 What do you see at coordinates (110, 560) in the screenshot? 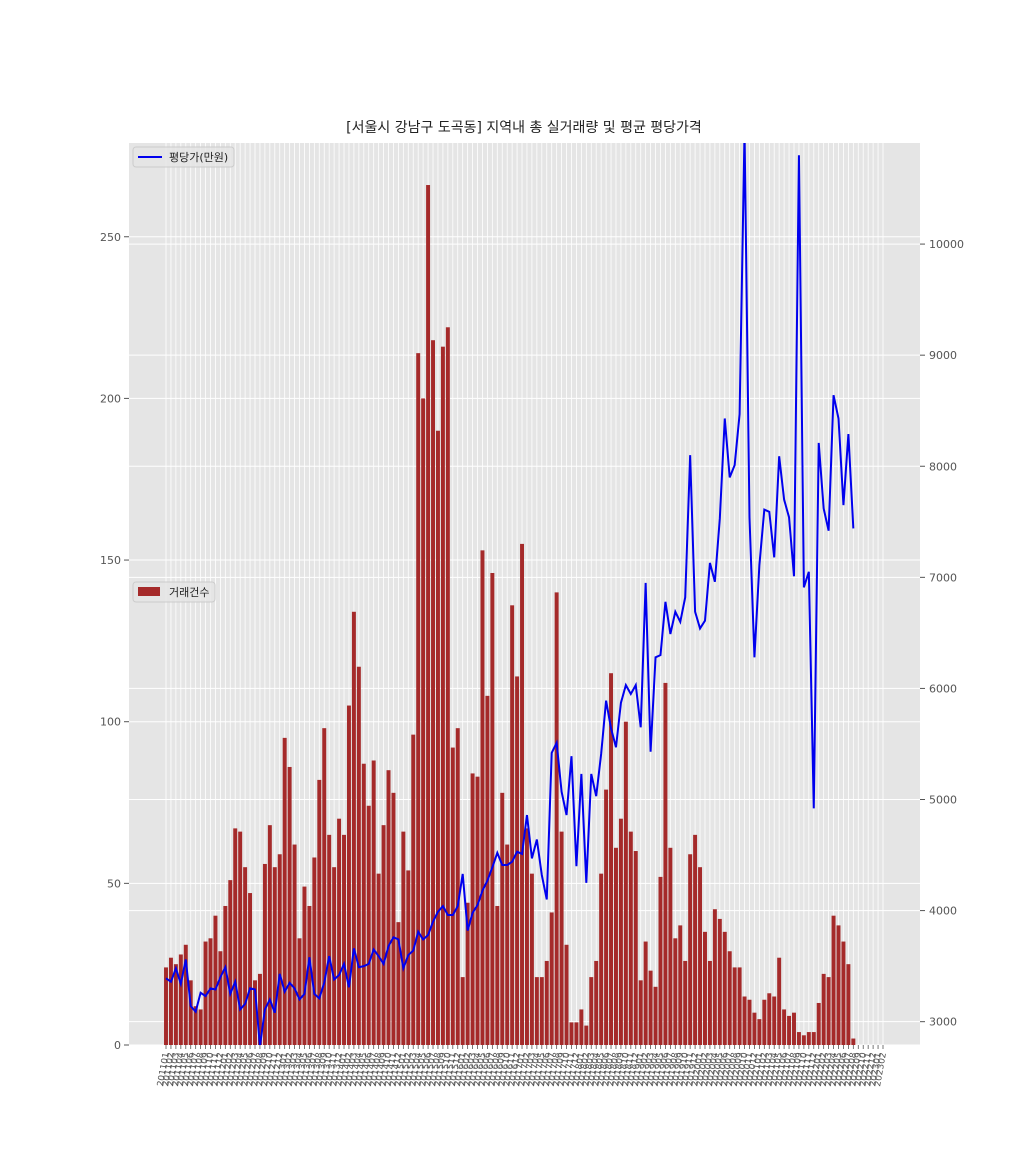
I see `left-tick-label: 150` at bounding box center [110, 560].